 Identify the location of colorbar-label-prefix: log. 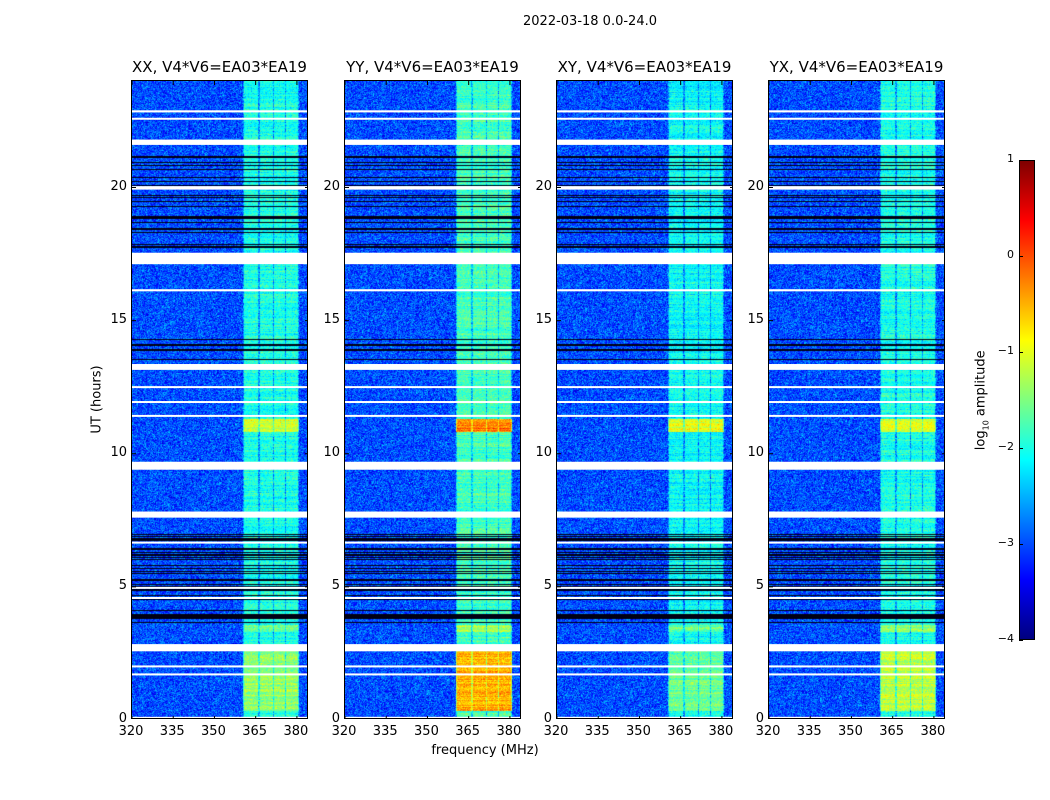
(981, 440).